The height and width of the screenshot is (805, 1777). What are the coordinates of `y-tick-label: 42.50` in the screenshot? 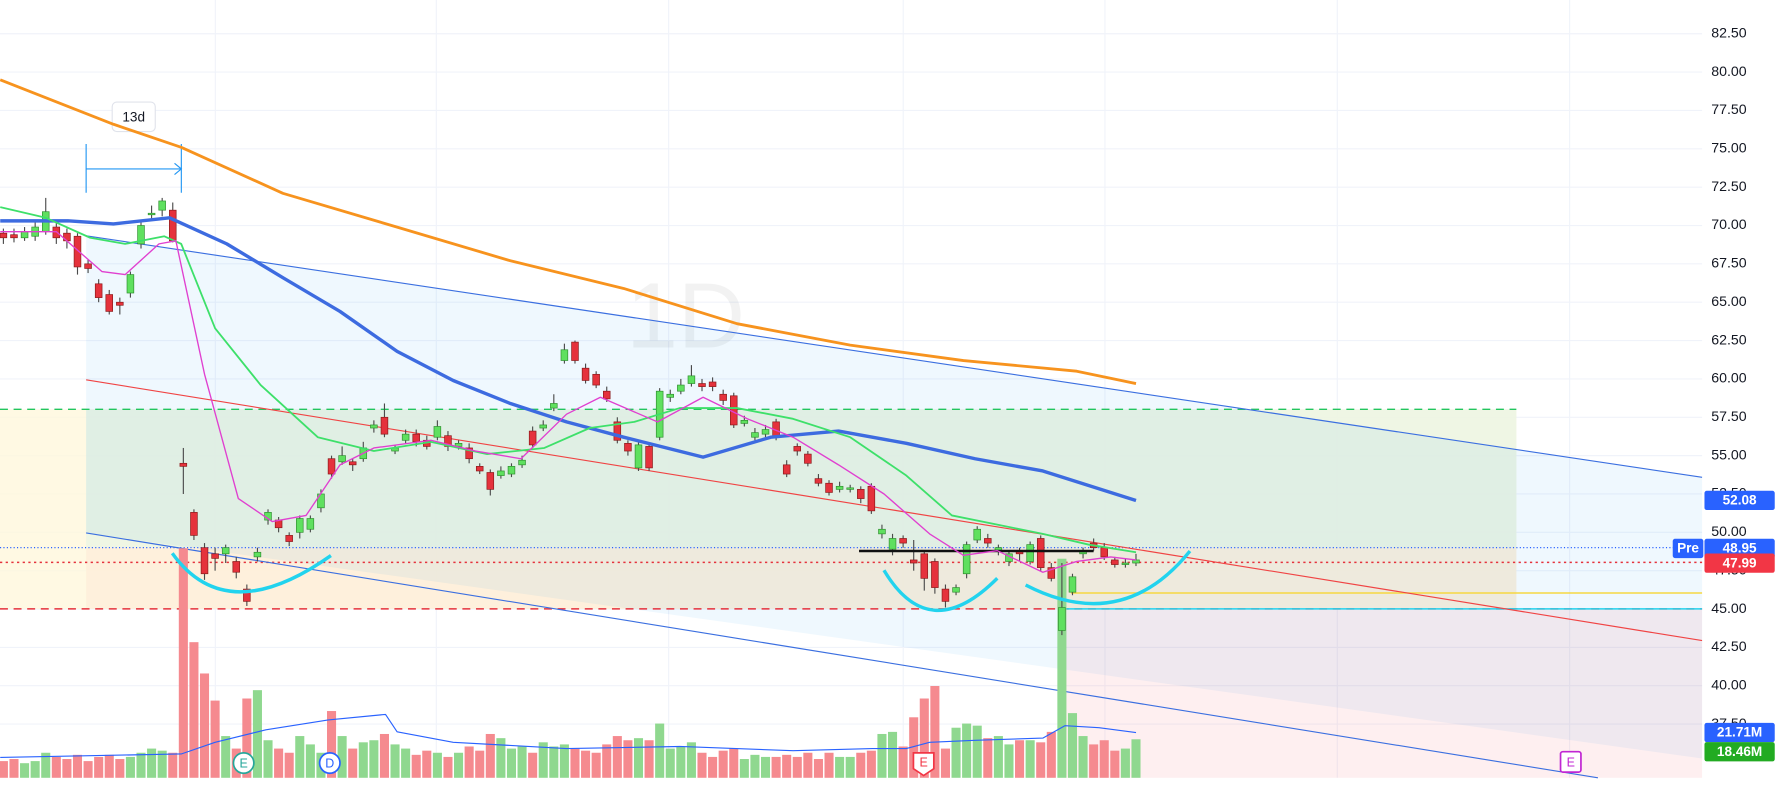 It's located at (1729, 647).